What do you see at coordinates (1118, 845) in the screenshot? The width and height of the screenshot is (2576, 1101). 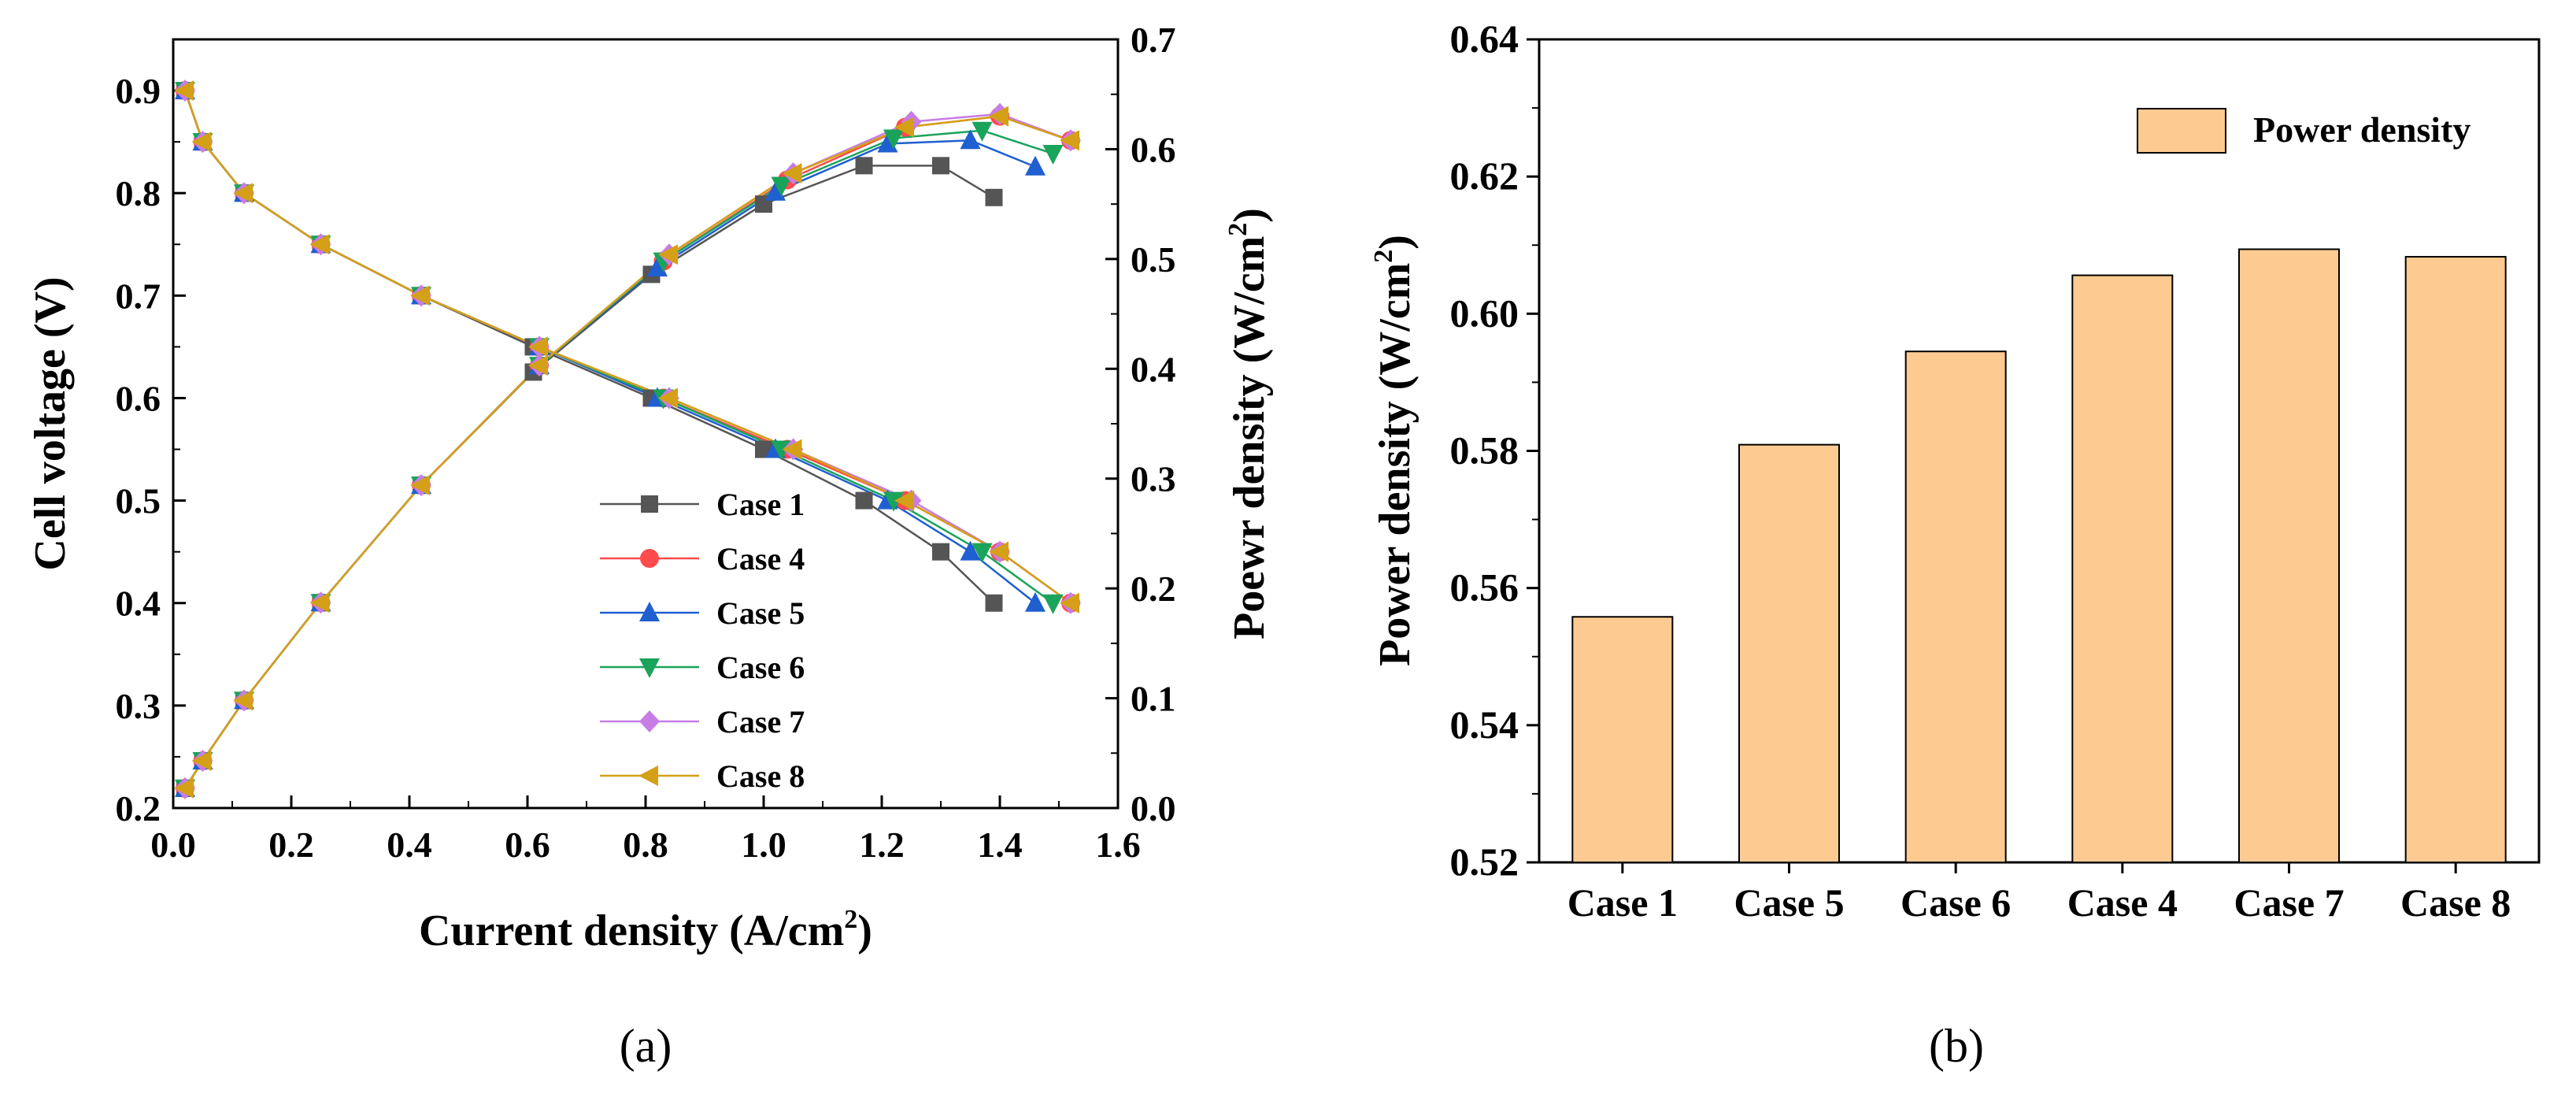 I see `panel-a-x-tick-label: 1.6` at bounding box center [1118, 845].